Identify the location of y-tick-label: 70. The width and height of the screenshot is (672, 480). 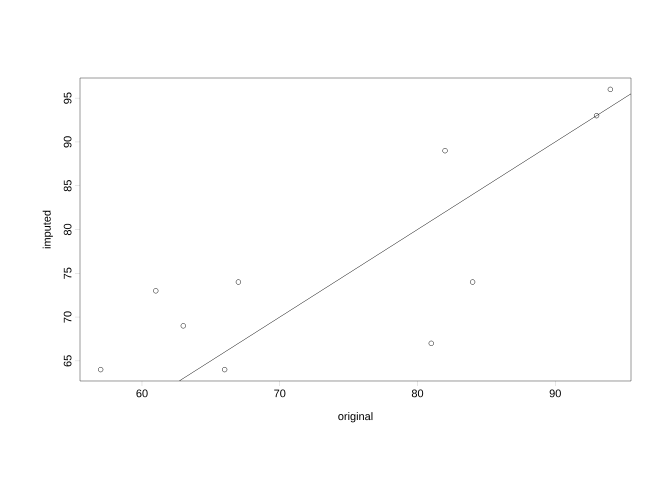
(68, 317).